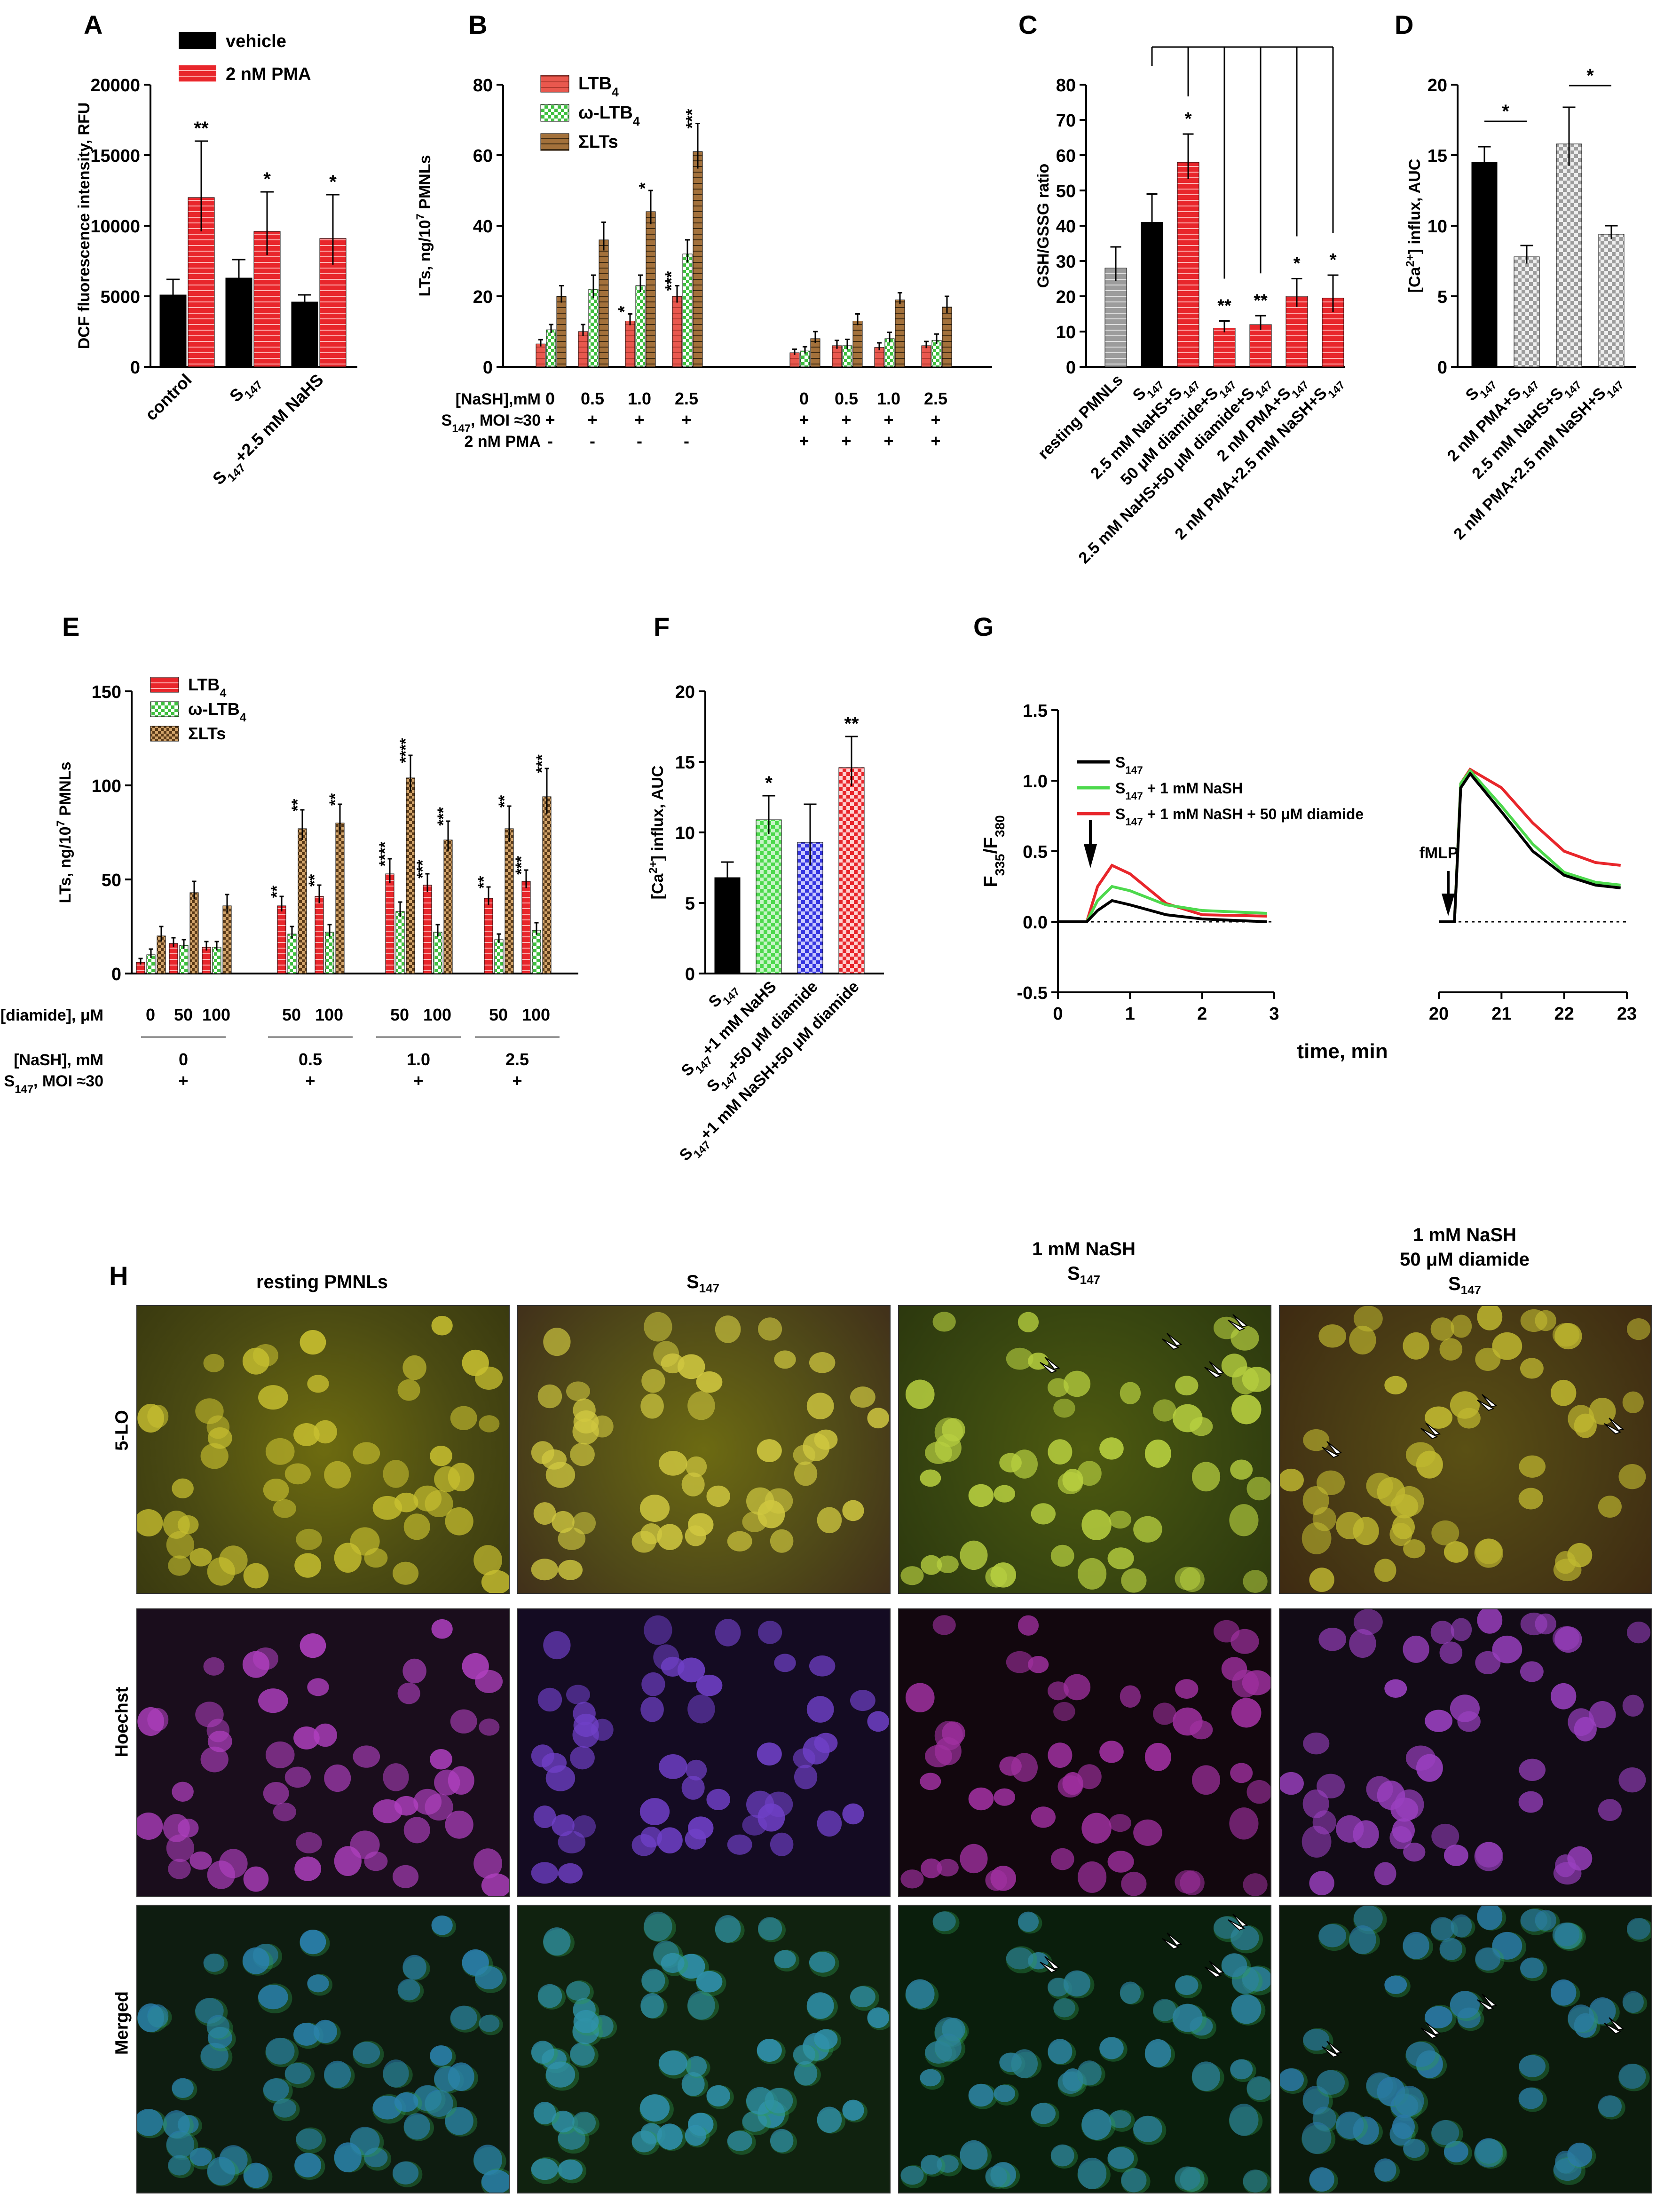 The width and height of the screenshot is (1680, 2201). What do you see at coordinates (483, 86) in the screenshot?
I see `chart-b-ytick-label: 80` at bounding box center [483, 86].